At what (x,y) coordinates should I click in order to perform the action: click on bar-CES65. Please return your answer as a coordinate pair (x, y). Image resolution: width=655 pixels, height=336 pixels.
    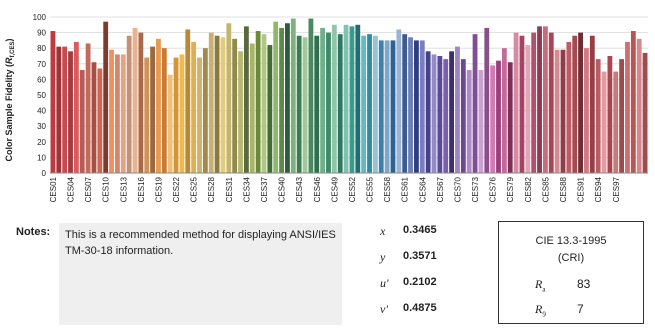
    Looking at the image, I should click on (428, 112).